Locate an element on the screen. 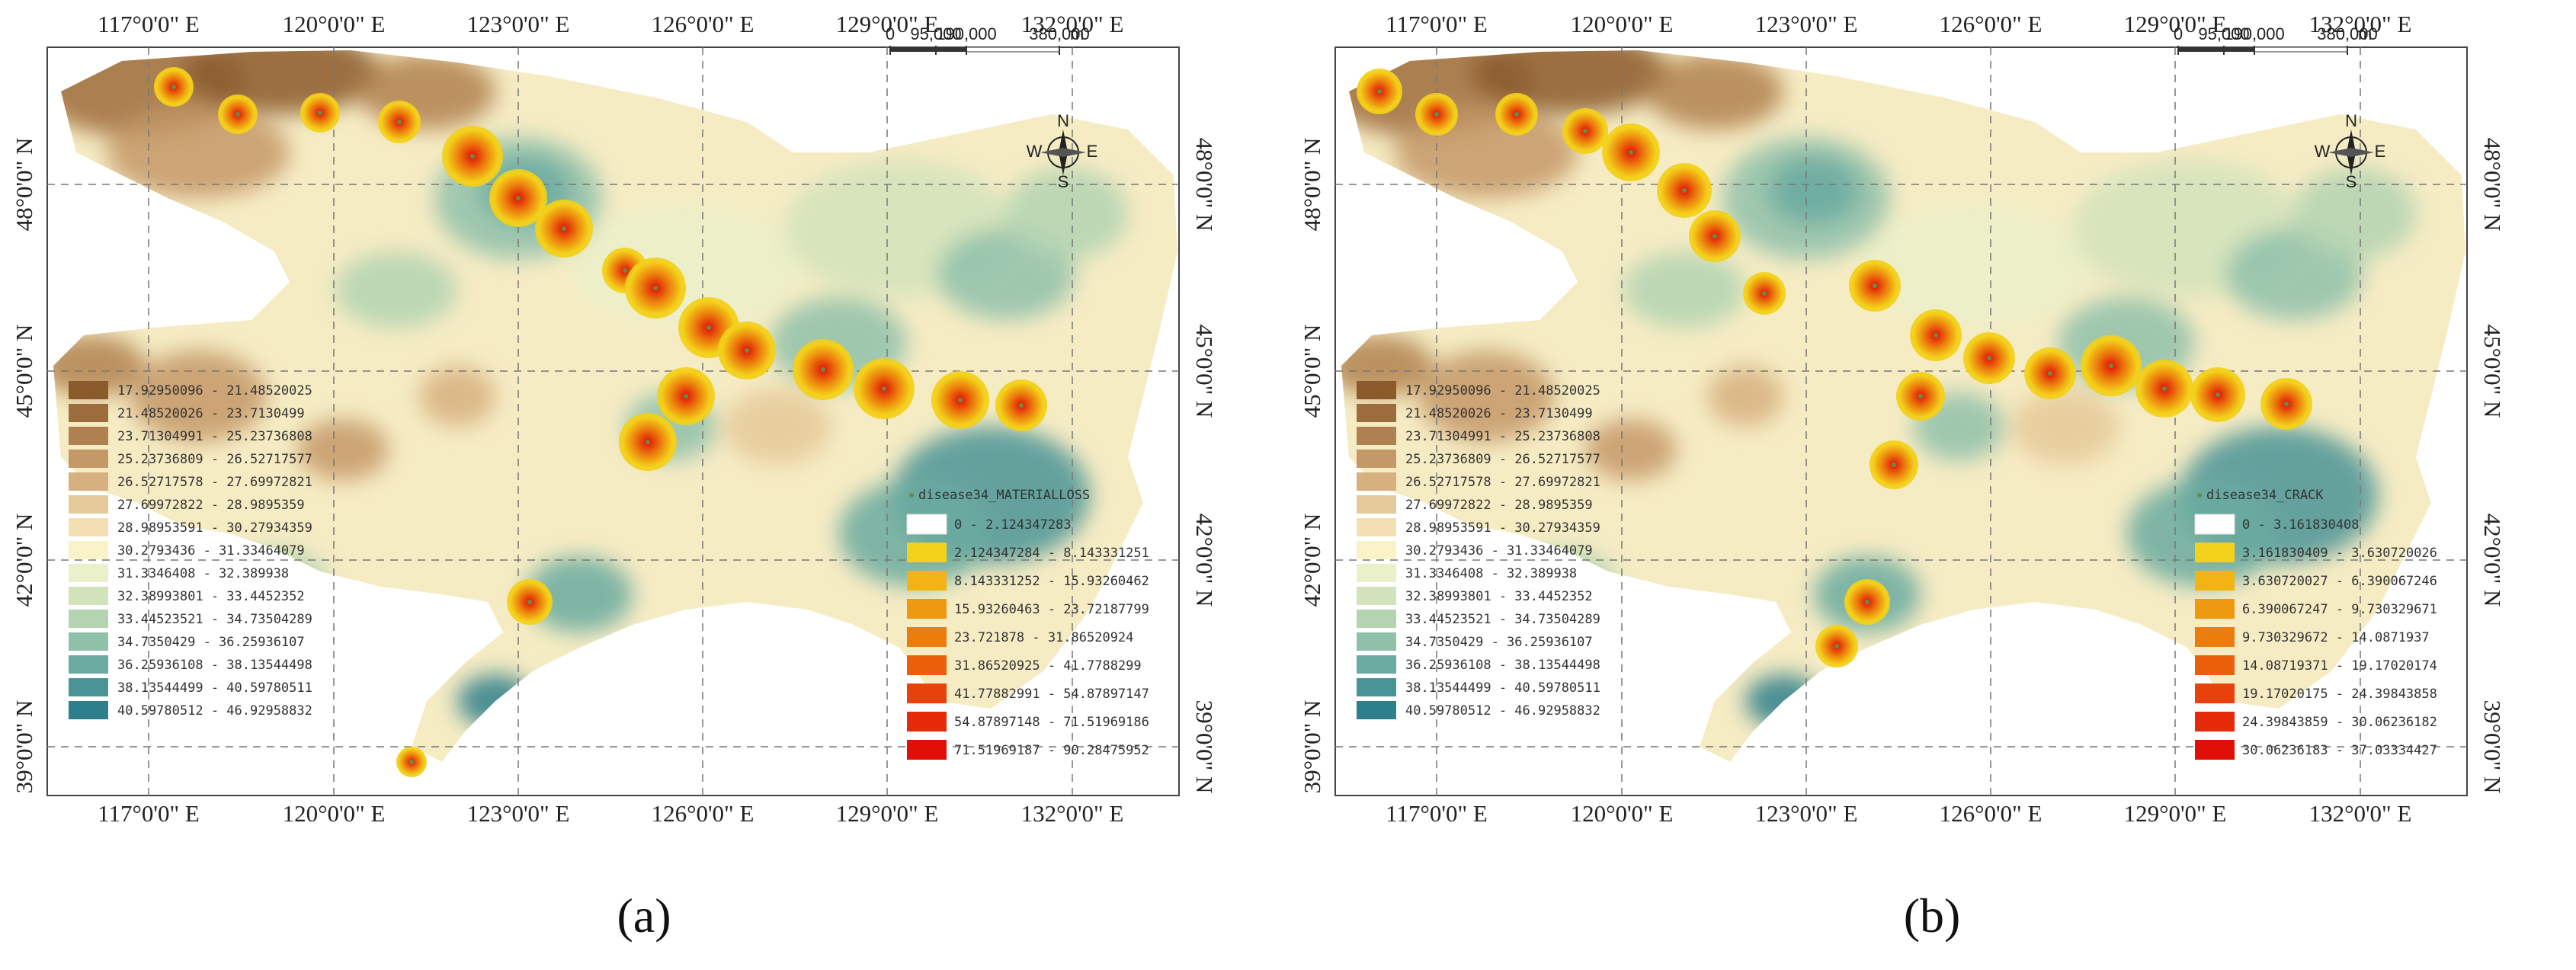 This screenshot has height=970, width=2576. legend-label: 71.51969187 - 90.28475952 is located at coordinates (1051, 750).